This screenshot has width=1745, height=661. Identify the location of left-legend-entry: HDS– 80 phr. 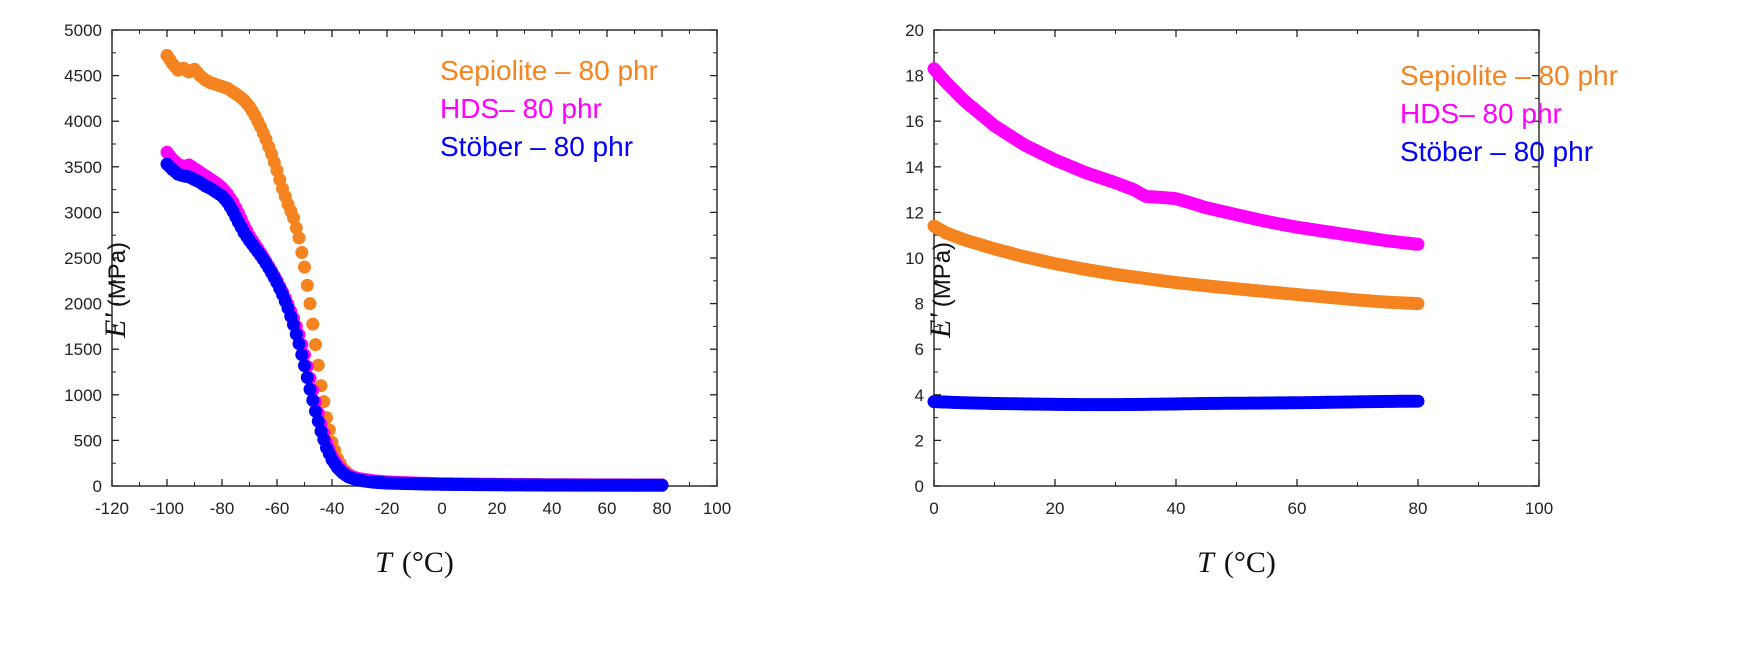
(521, 108).